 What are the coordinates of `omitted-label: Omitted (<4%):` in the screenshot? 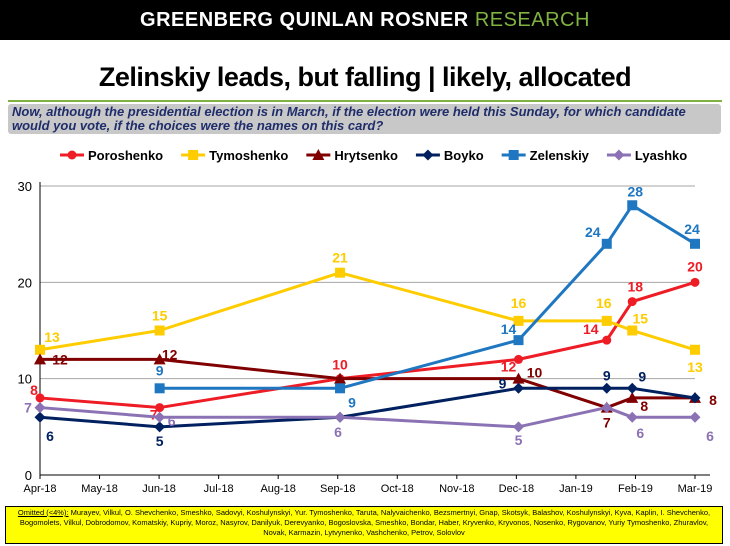 It's located at (43, 512).